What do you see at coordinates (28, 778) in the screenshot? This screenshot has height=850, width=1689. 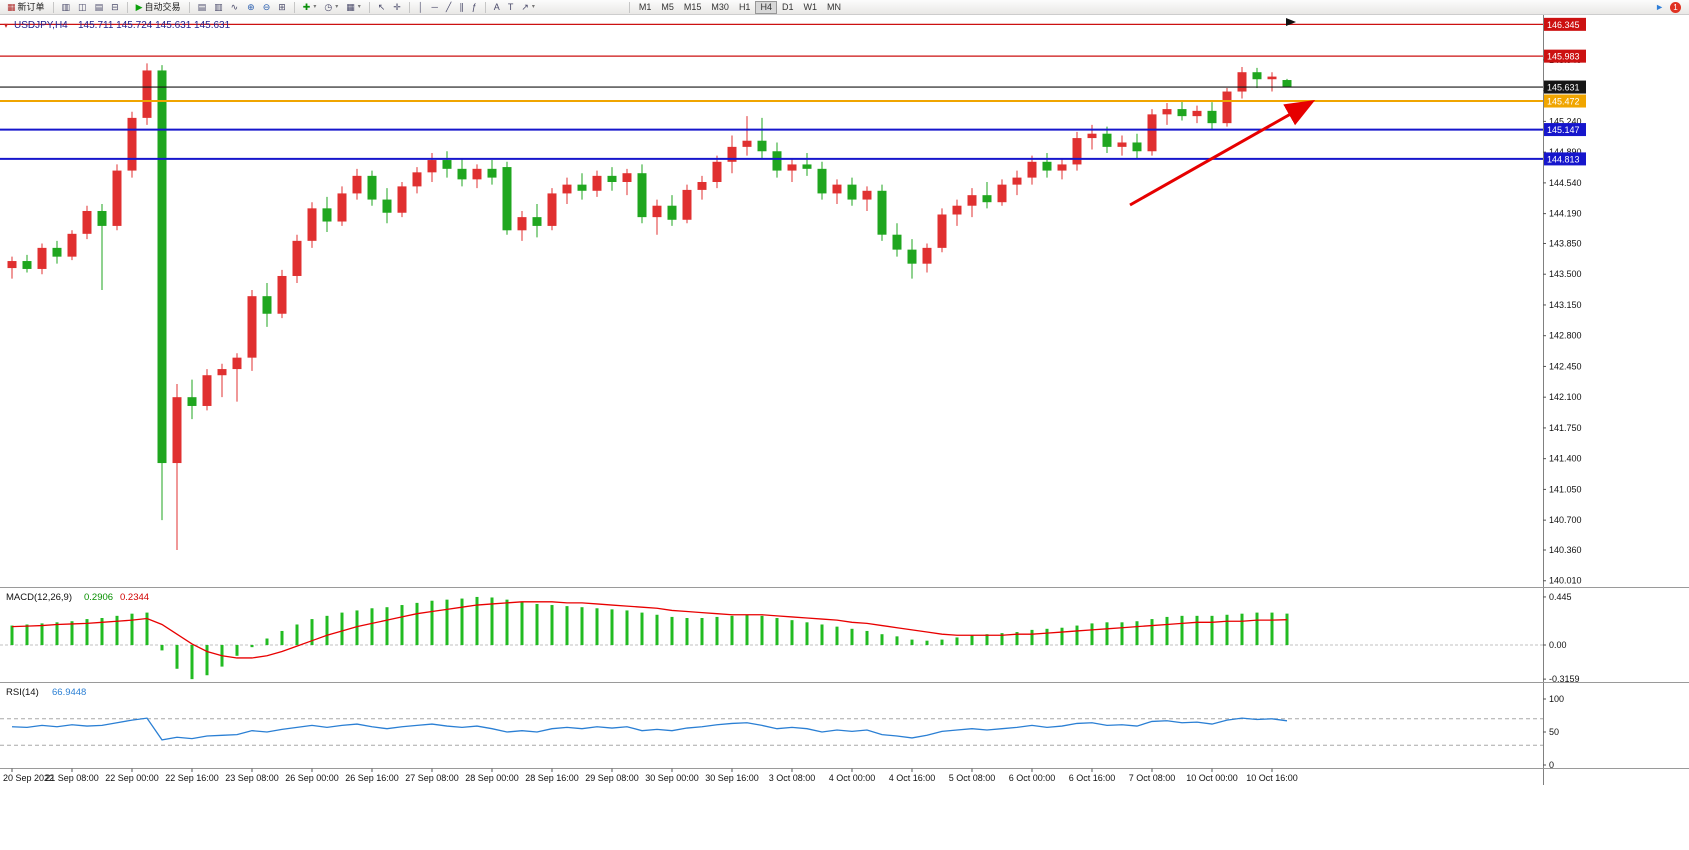 I see `time-axis-label: 20 Sep 2022` at bounding box center [28, 778].